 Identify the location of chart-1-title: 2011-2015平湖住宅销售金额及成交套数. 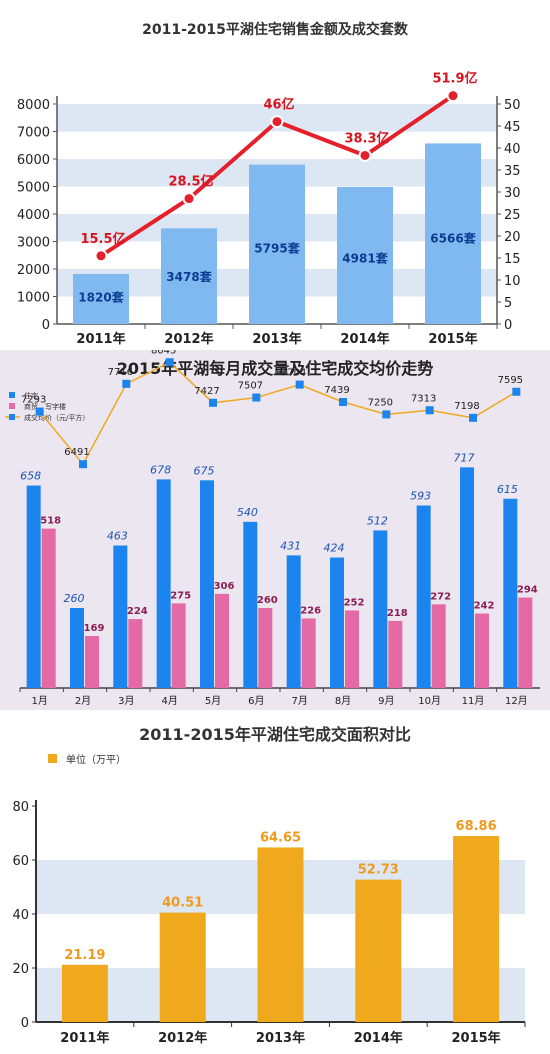
(275, 29).